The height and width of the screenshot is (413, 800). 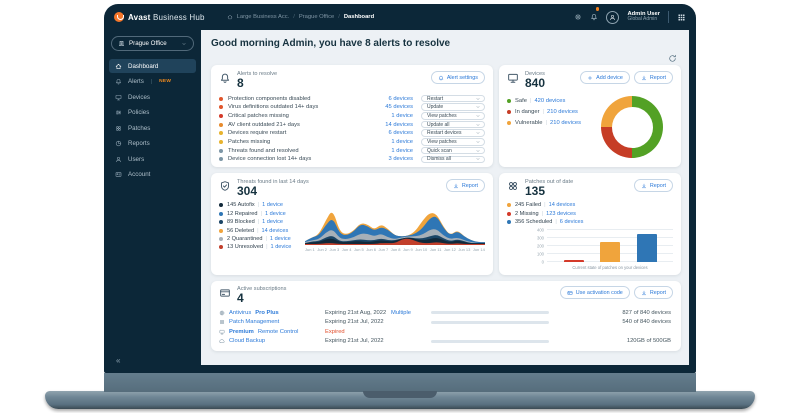 I want to click on patches-report-button: Report, so click(x=653, y=185).